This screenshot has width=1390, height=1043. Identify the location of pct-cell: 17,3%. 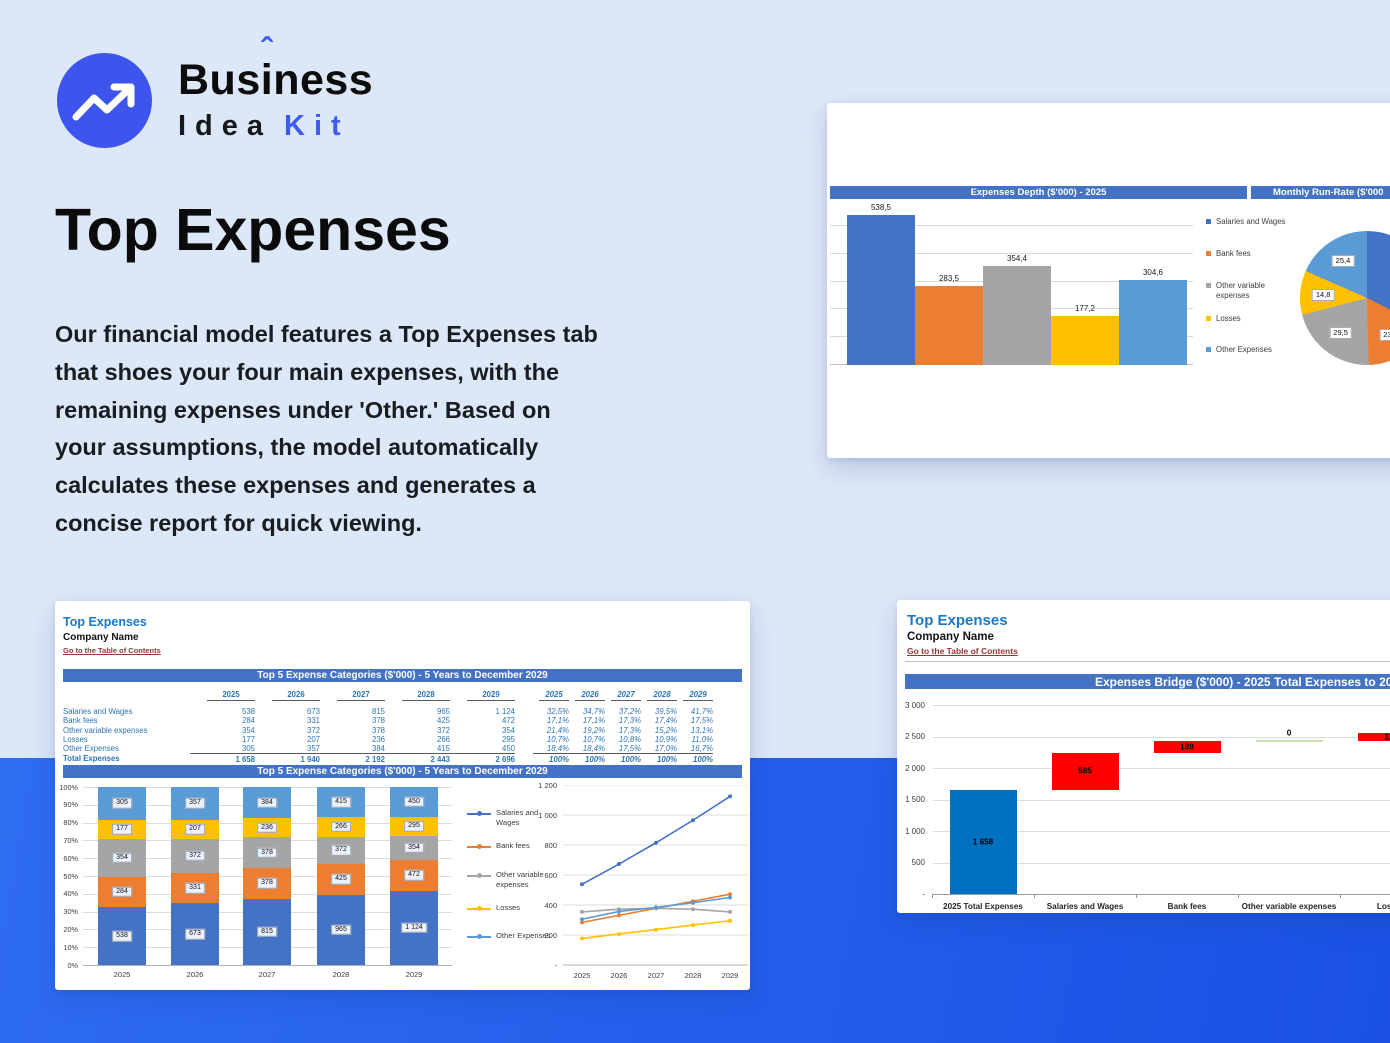
(629, 721).